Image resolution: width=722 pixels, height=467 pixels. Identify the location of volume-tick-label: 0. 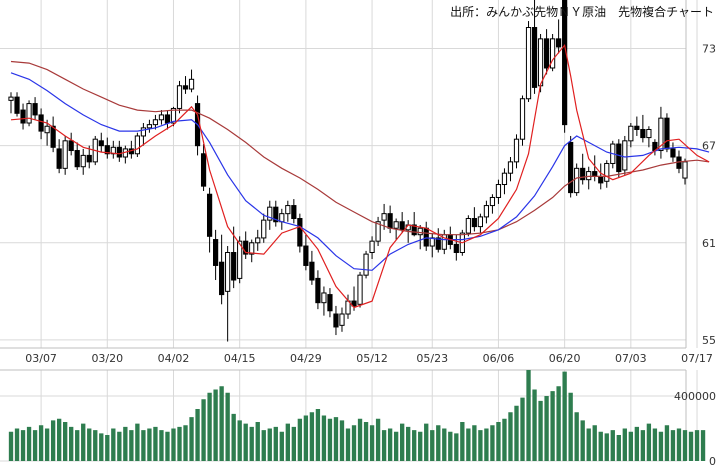
(712, 461).